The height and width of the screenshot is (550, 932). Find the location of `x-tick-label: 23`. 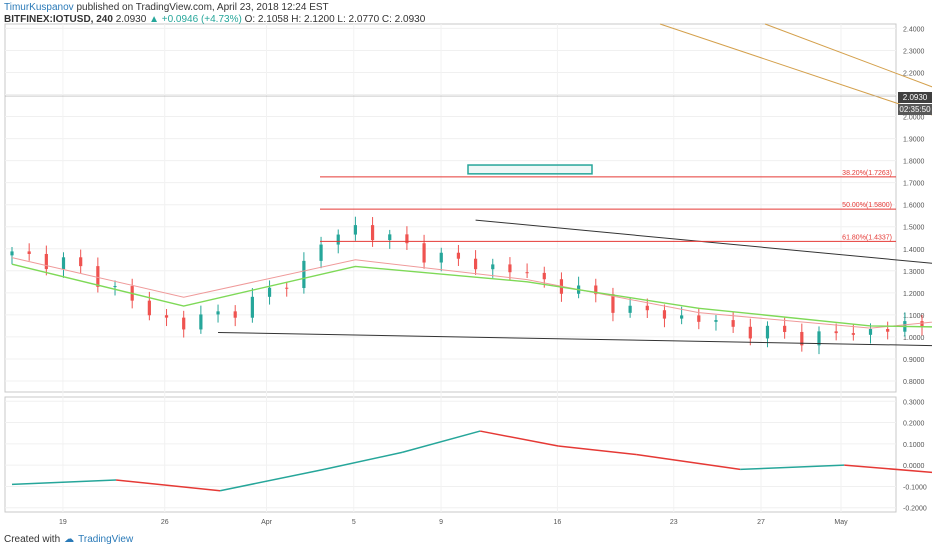

x-tick-label: 23 is located at coordinates (674, 522).